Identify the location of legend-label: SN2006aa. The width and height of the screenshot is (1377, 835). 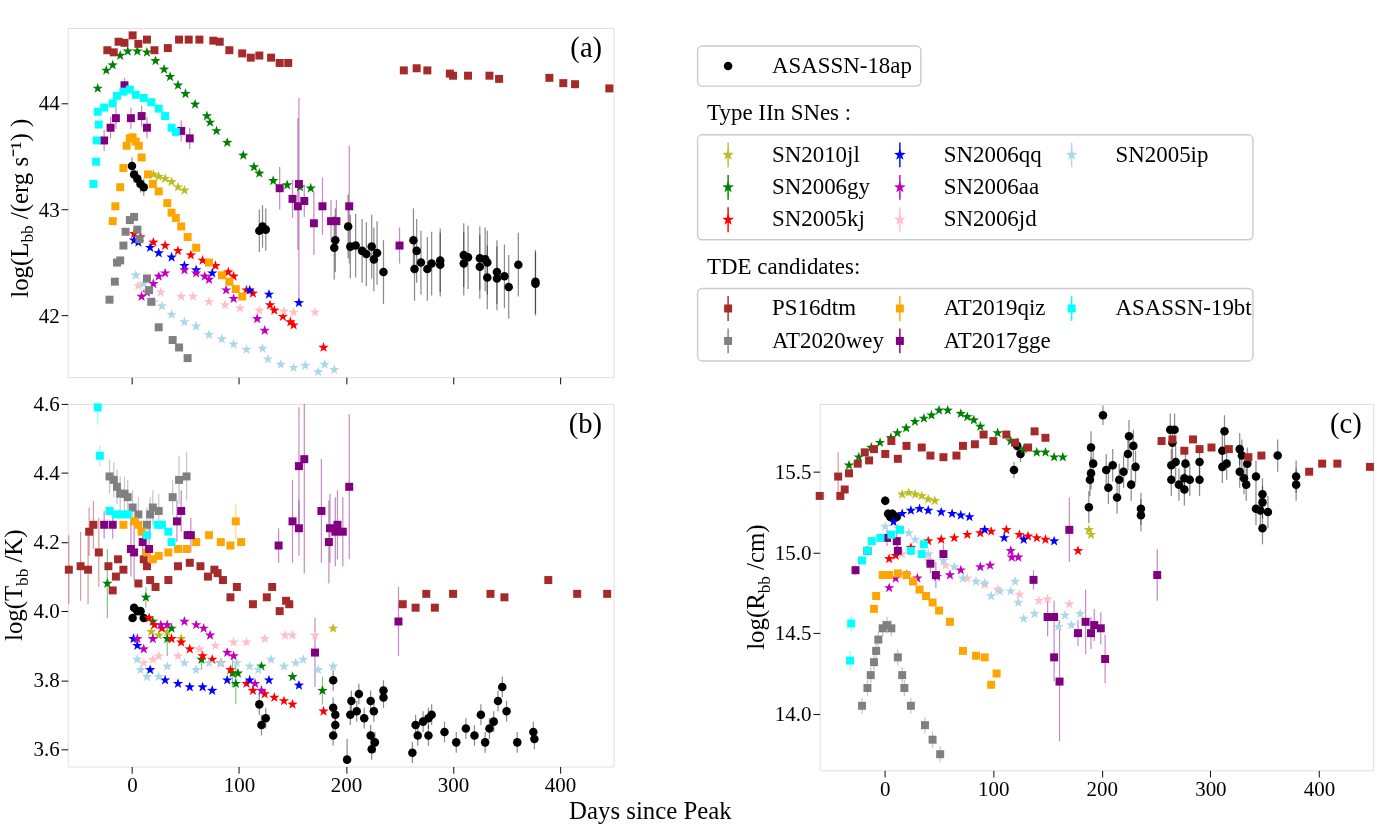
(991, 186).